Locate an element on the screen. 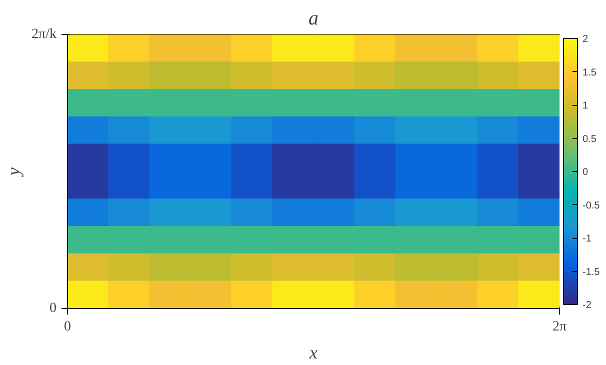  x-tick-label: 2π is located at coordinates (559, 327).